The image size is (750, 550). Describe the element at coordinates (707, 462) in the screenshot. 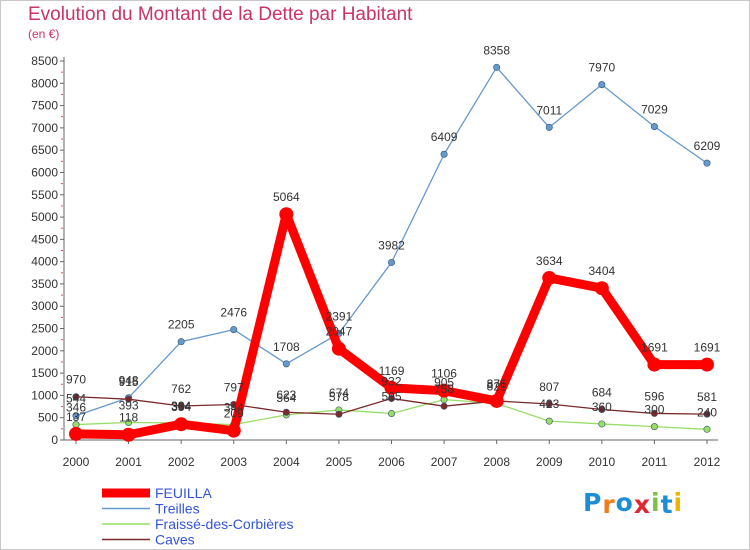

I see `x-tick-label: 2012` at that location.